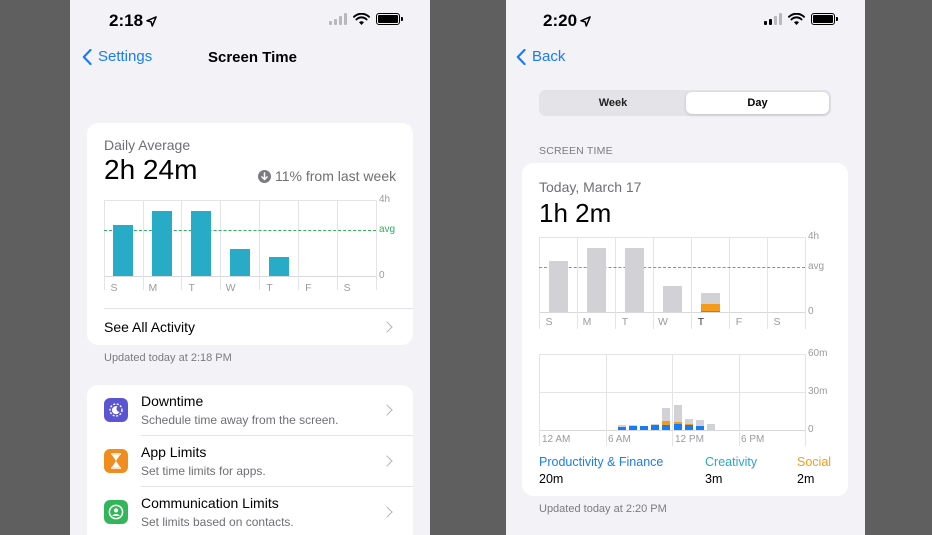 Image resolution: width=932 pixels, height=535 pixels. Describe the element at coordinates (151, 169) in the screenshot. I see `daily-average-value: 2h 24m` at that location.